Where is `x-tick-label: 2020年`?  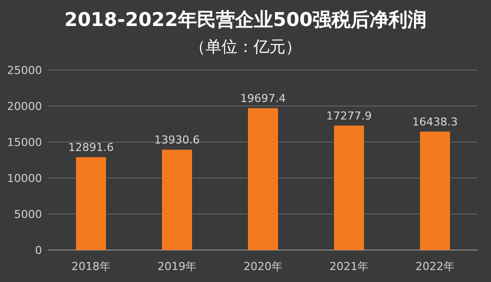 x-tick-label: 2020年 is located at coordinates (263, 266).